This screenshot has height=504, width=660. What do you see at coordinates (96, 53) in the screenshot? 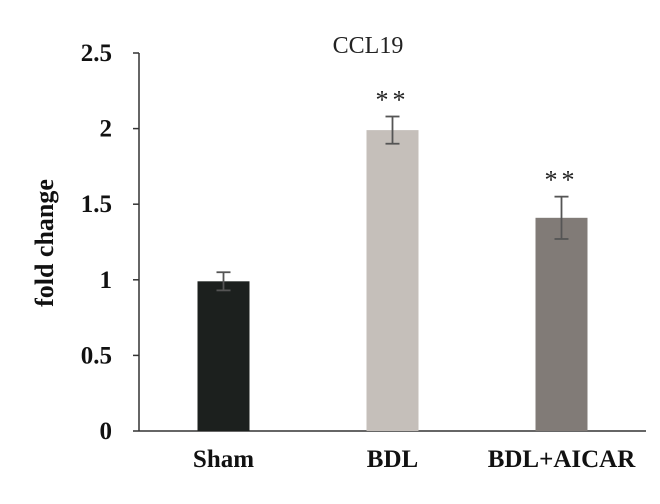
I see `y-tick-label: 2.5` at bounding box center [96, 53].